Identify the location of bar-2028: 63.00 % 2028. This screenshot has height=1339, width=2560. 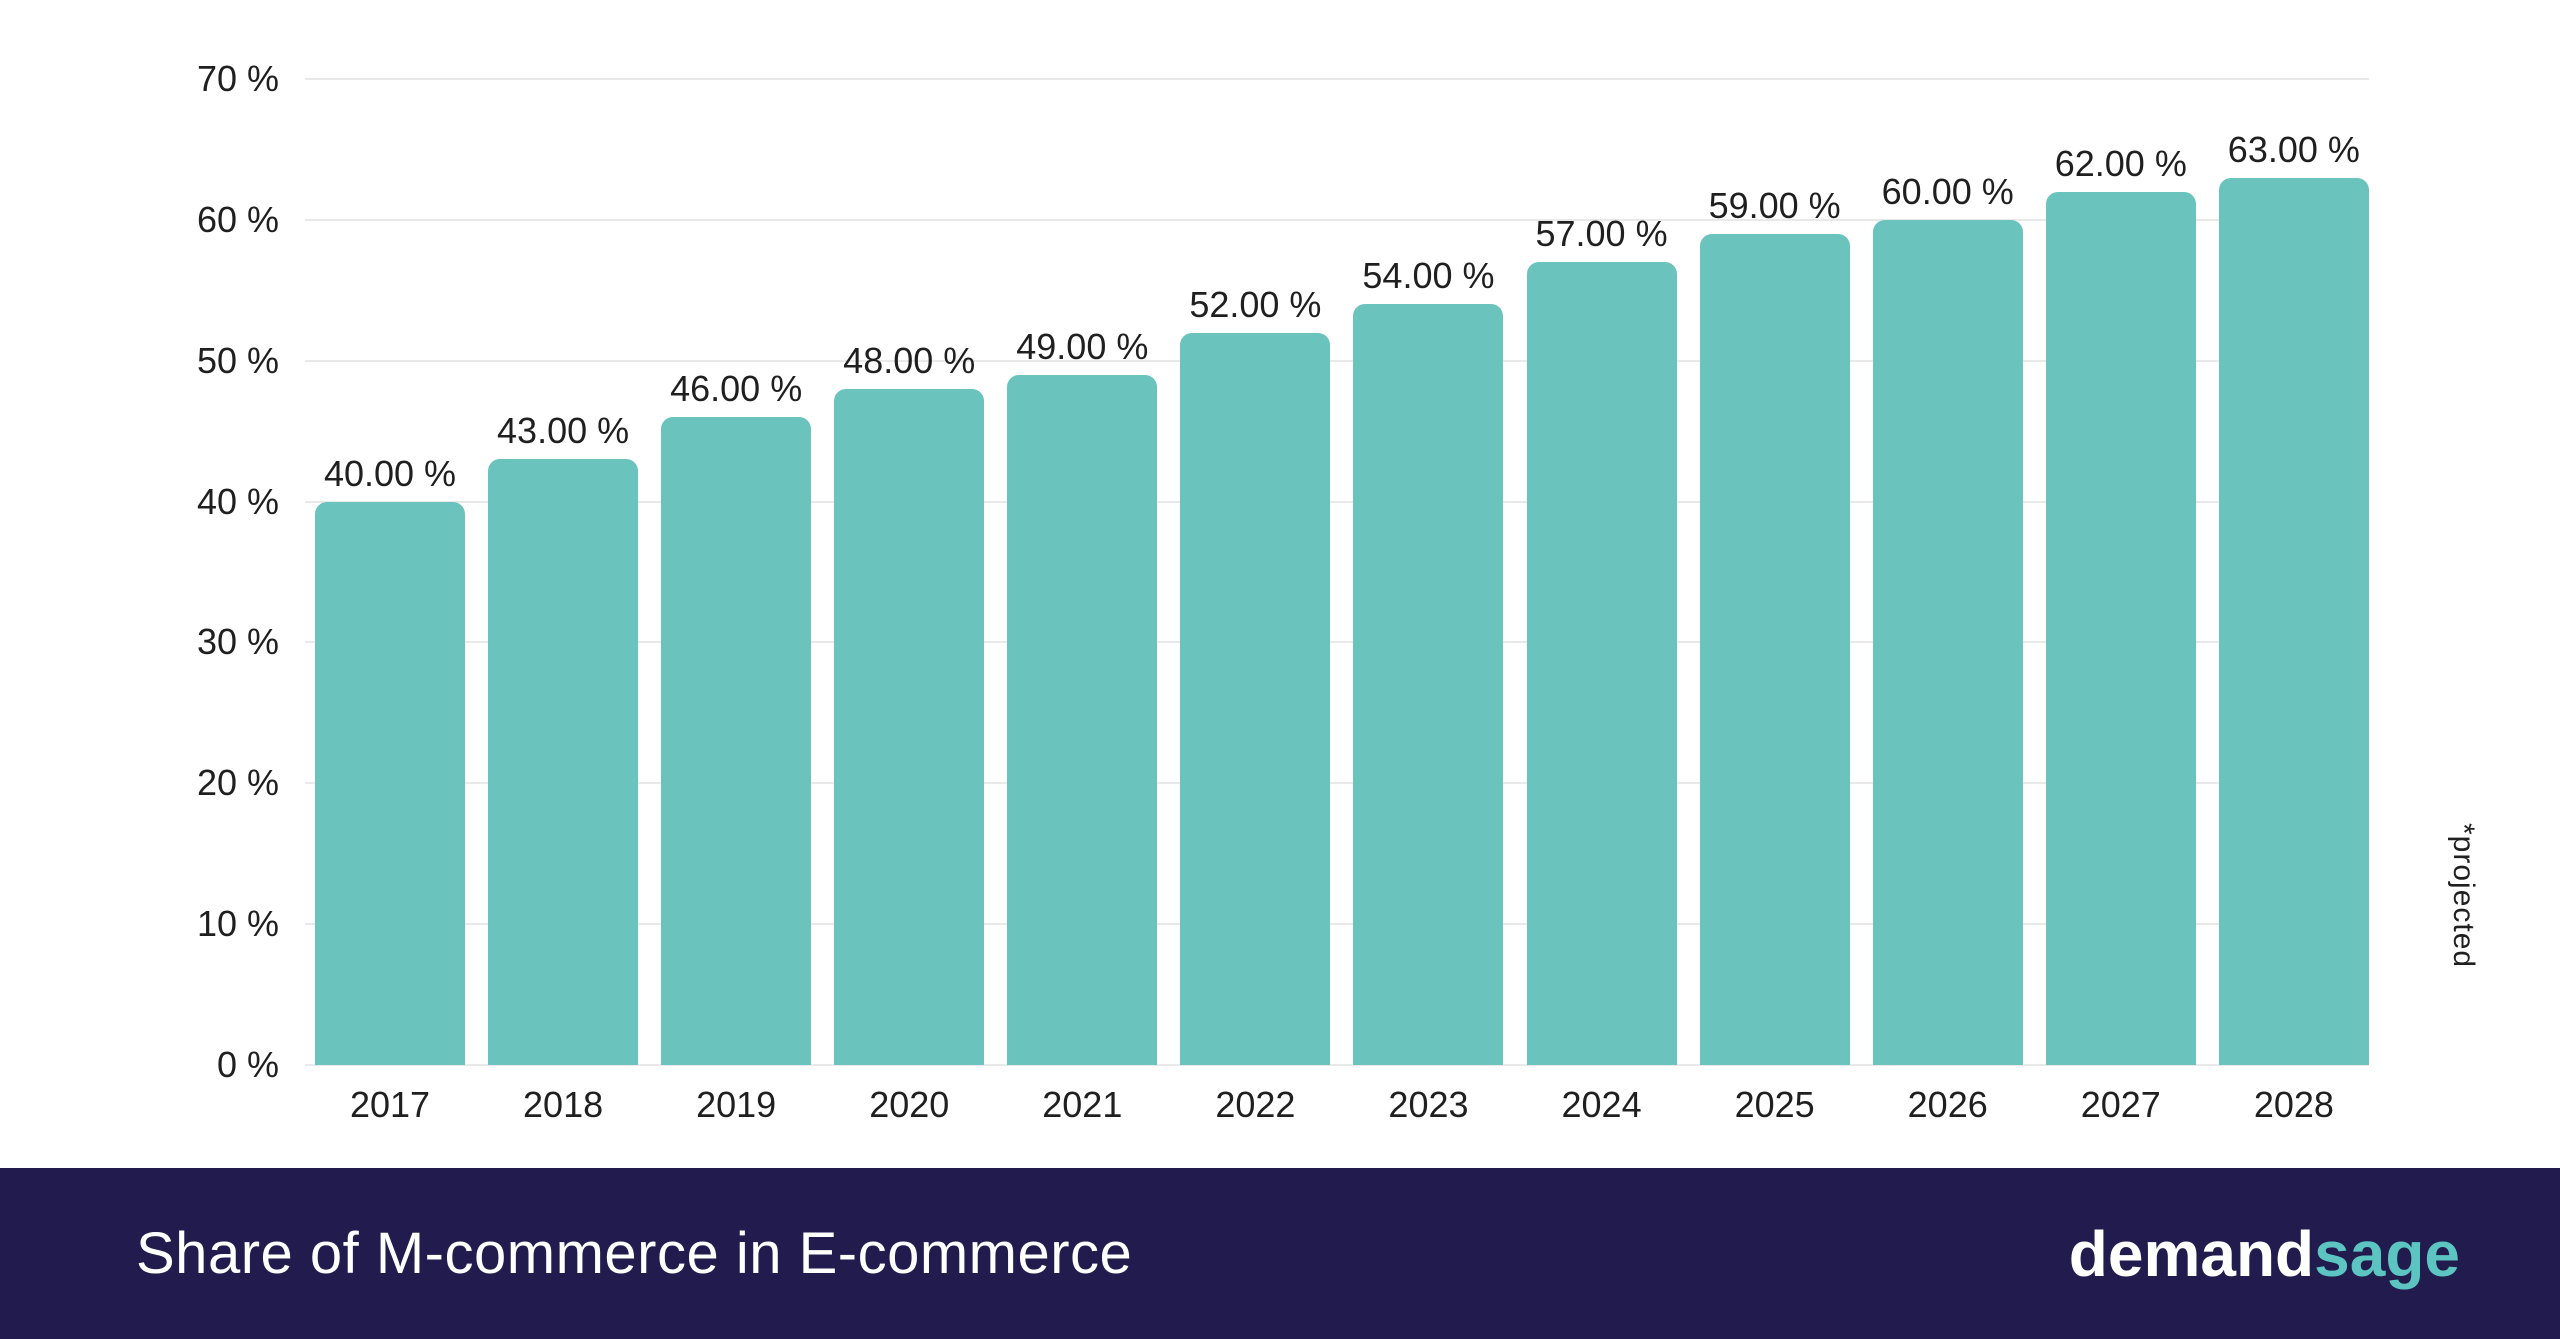
(2293, 627).